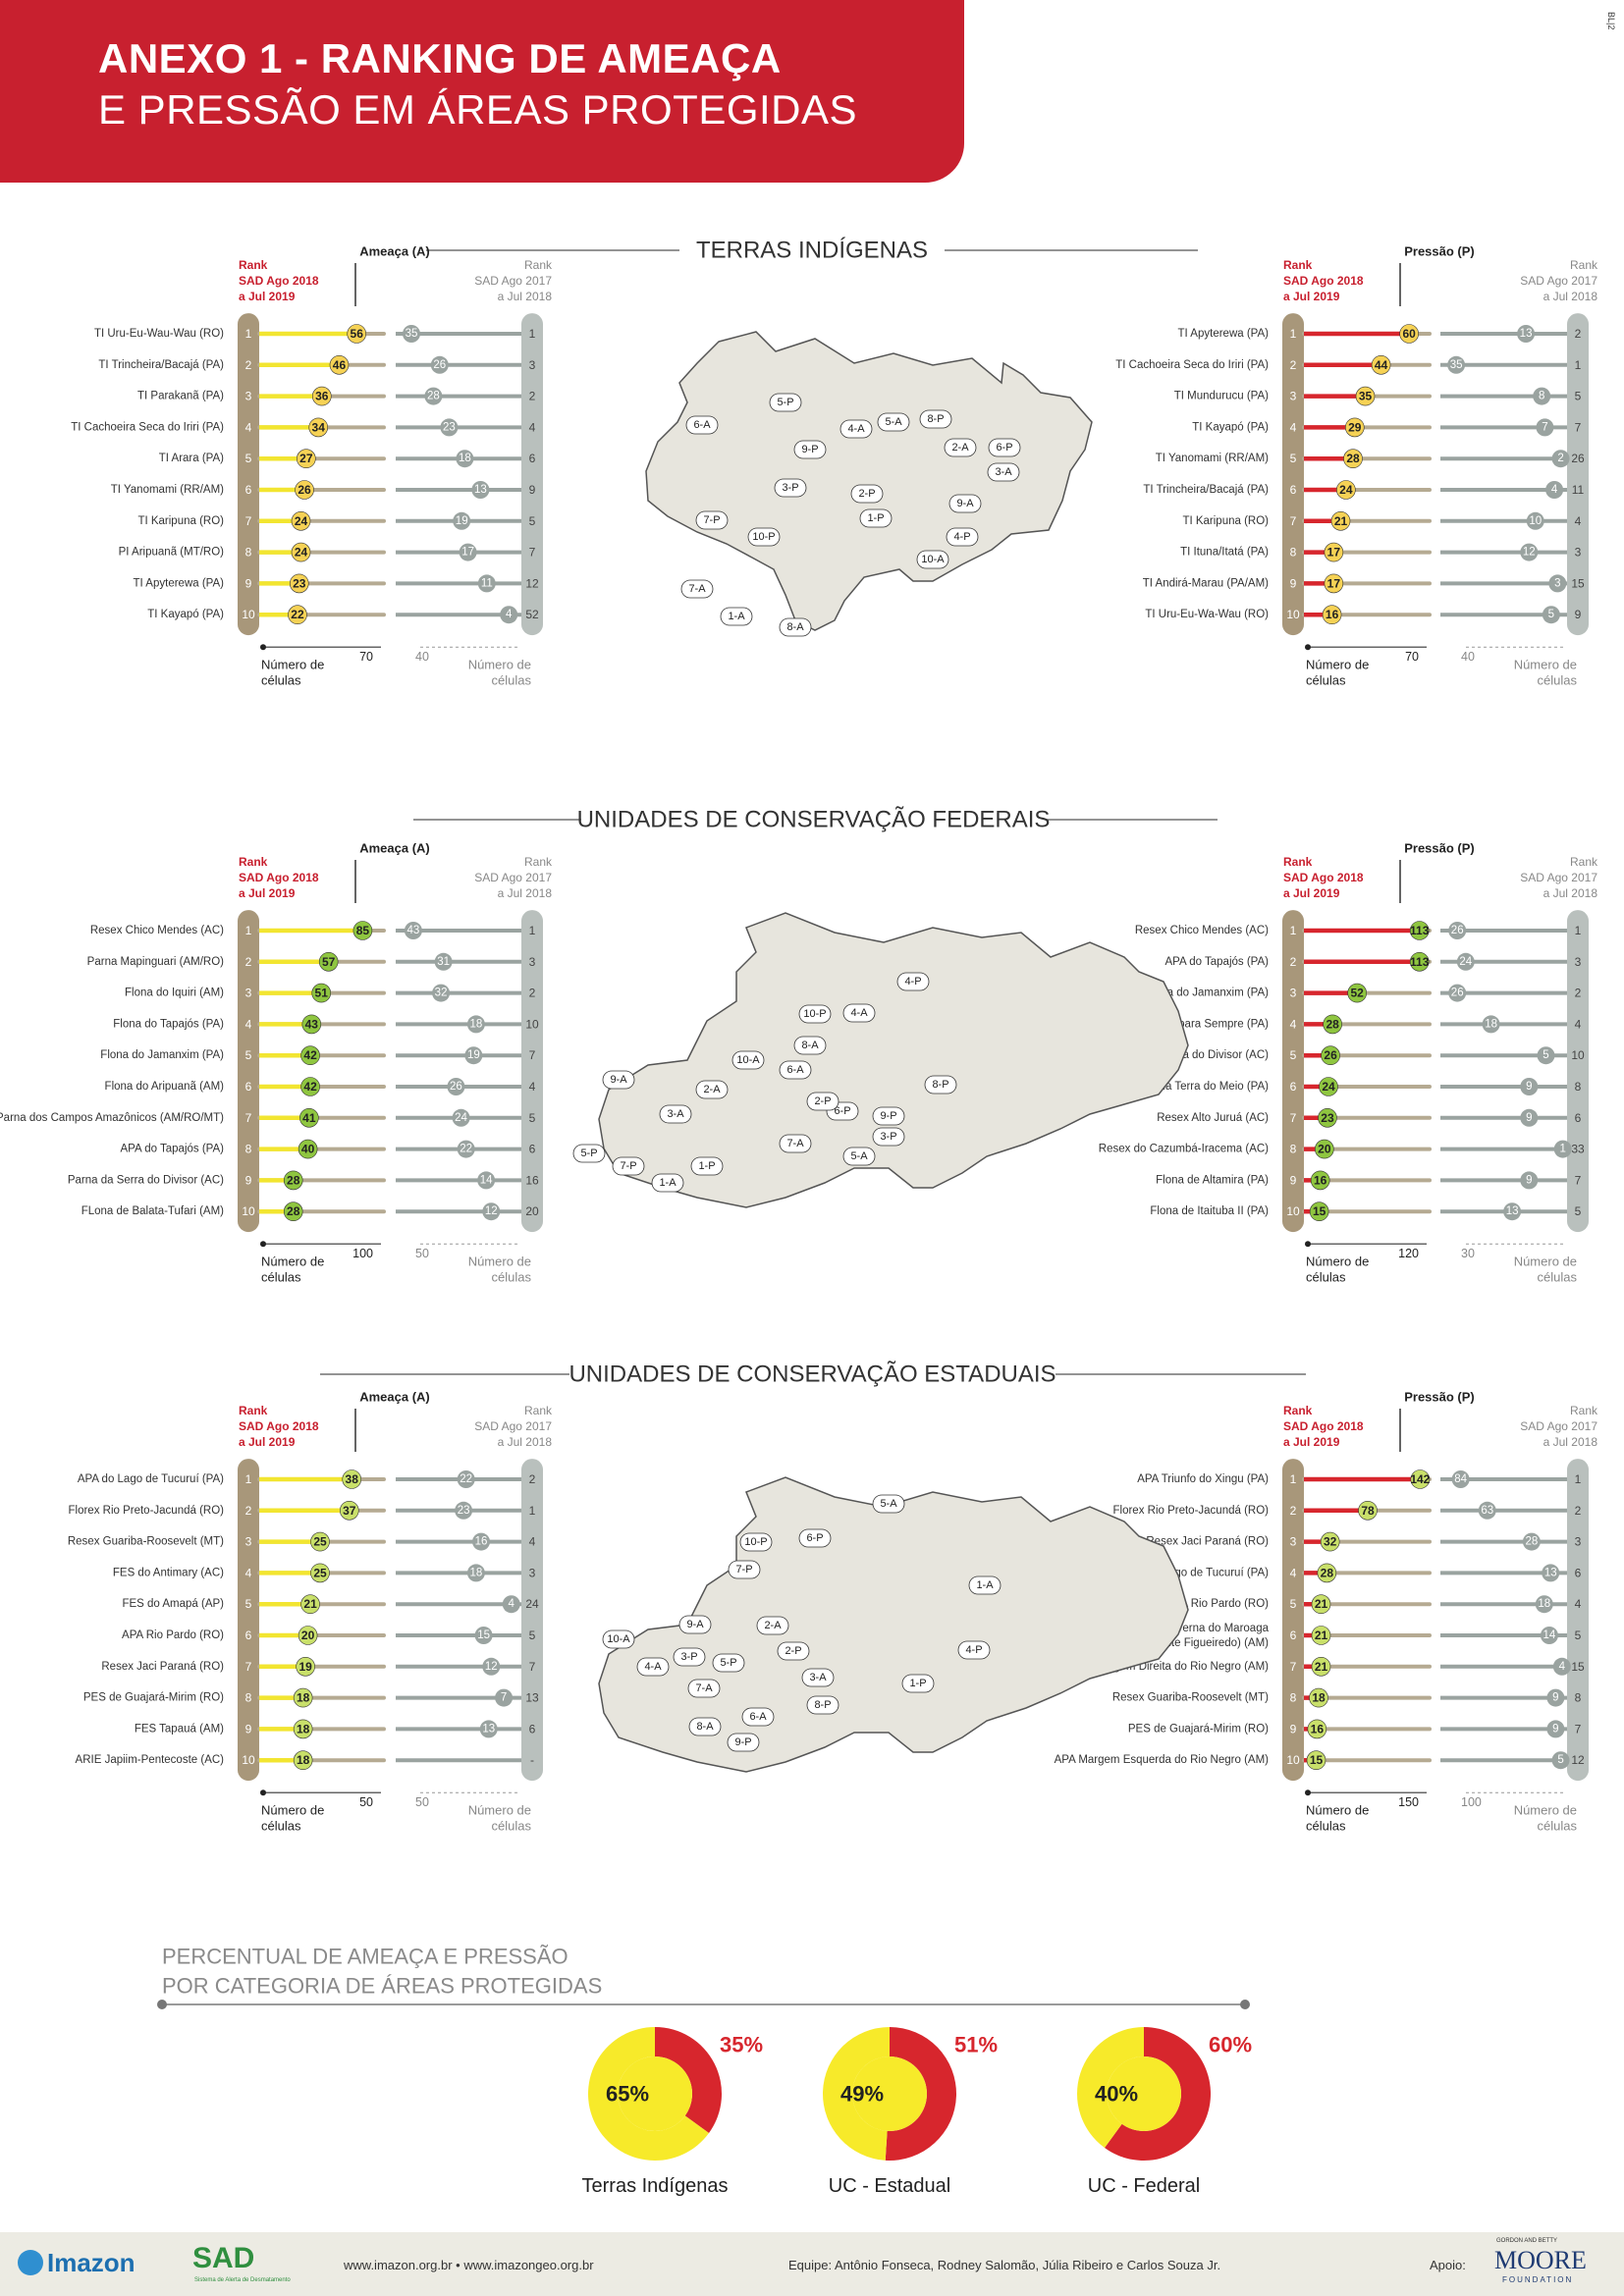  I want to click on moore-small: GORDON AND BETTY, so click(1527, 2241).